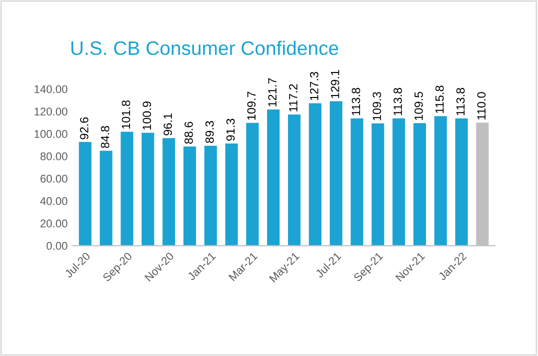 This screenshot has height=356, width=538. What do you see at coordinates (314, 86) in the screenshot?
I see `data-label: 127.3` at bounding box center [314, 86].